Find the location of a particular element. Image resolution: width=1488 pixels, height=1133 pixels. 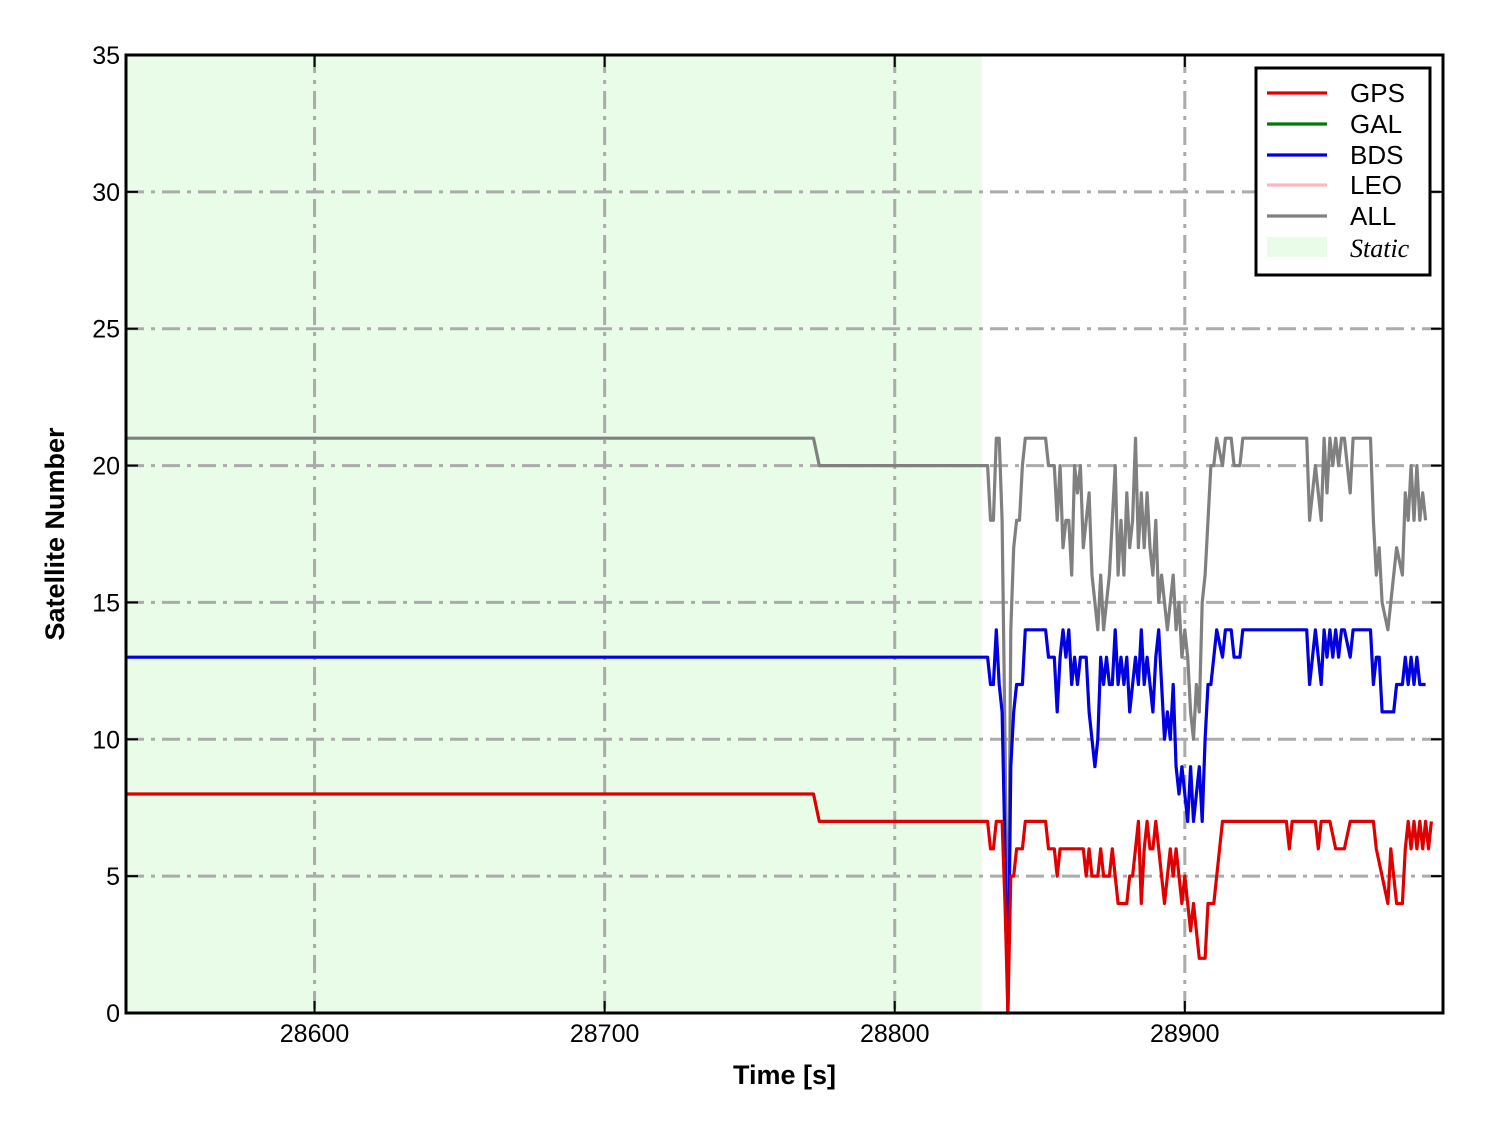

legend-label-static: Static is located at coordinates (1380, 248).